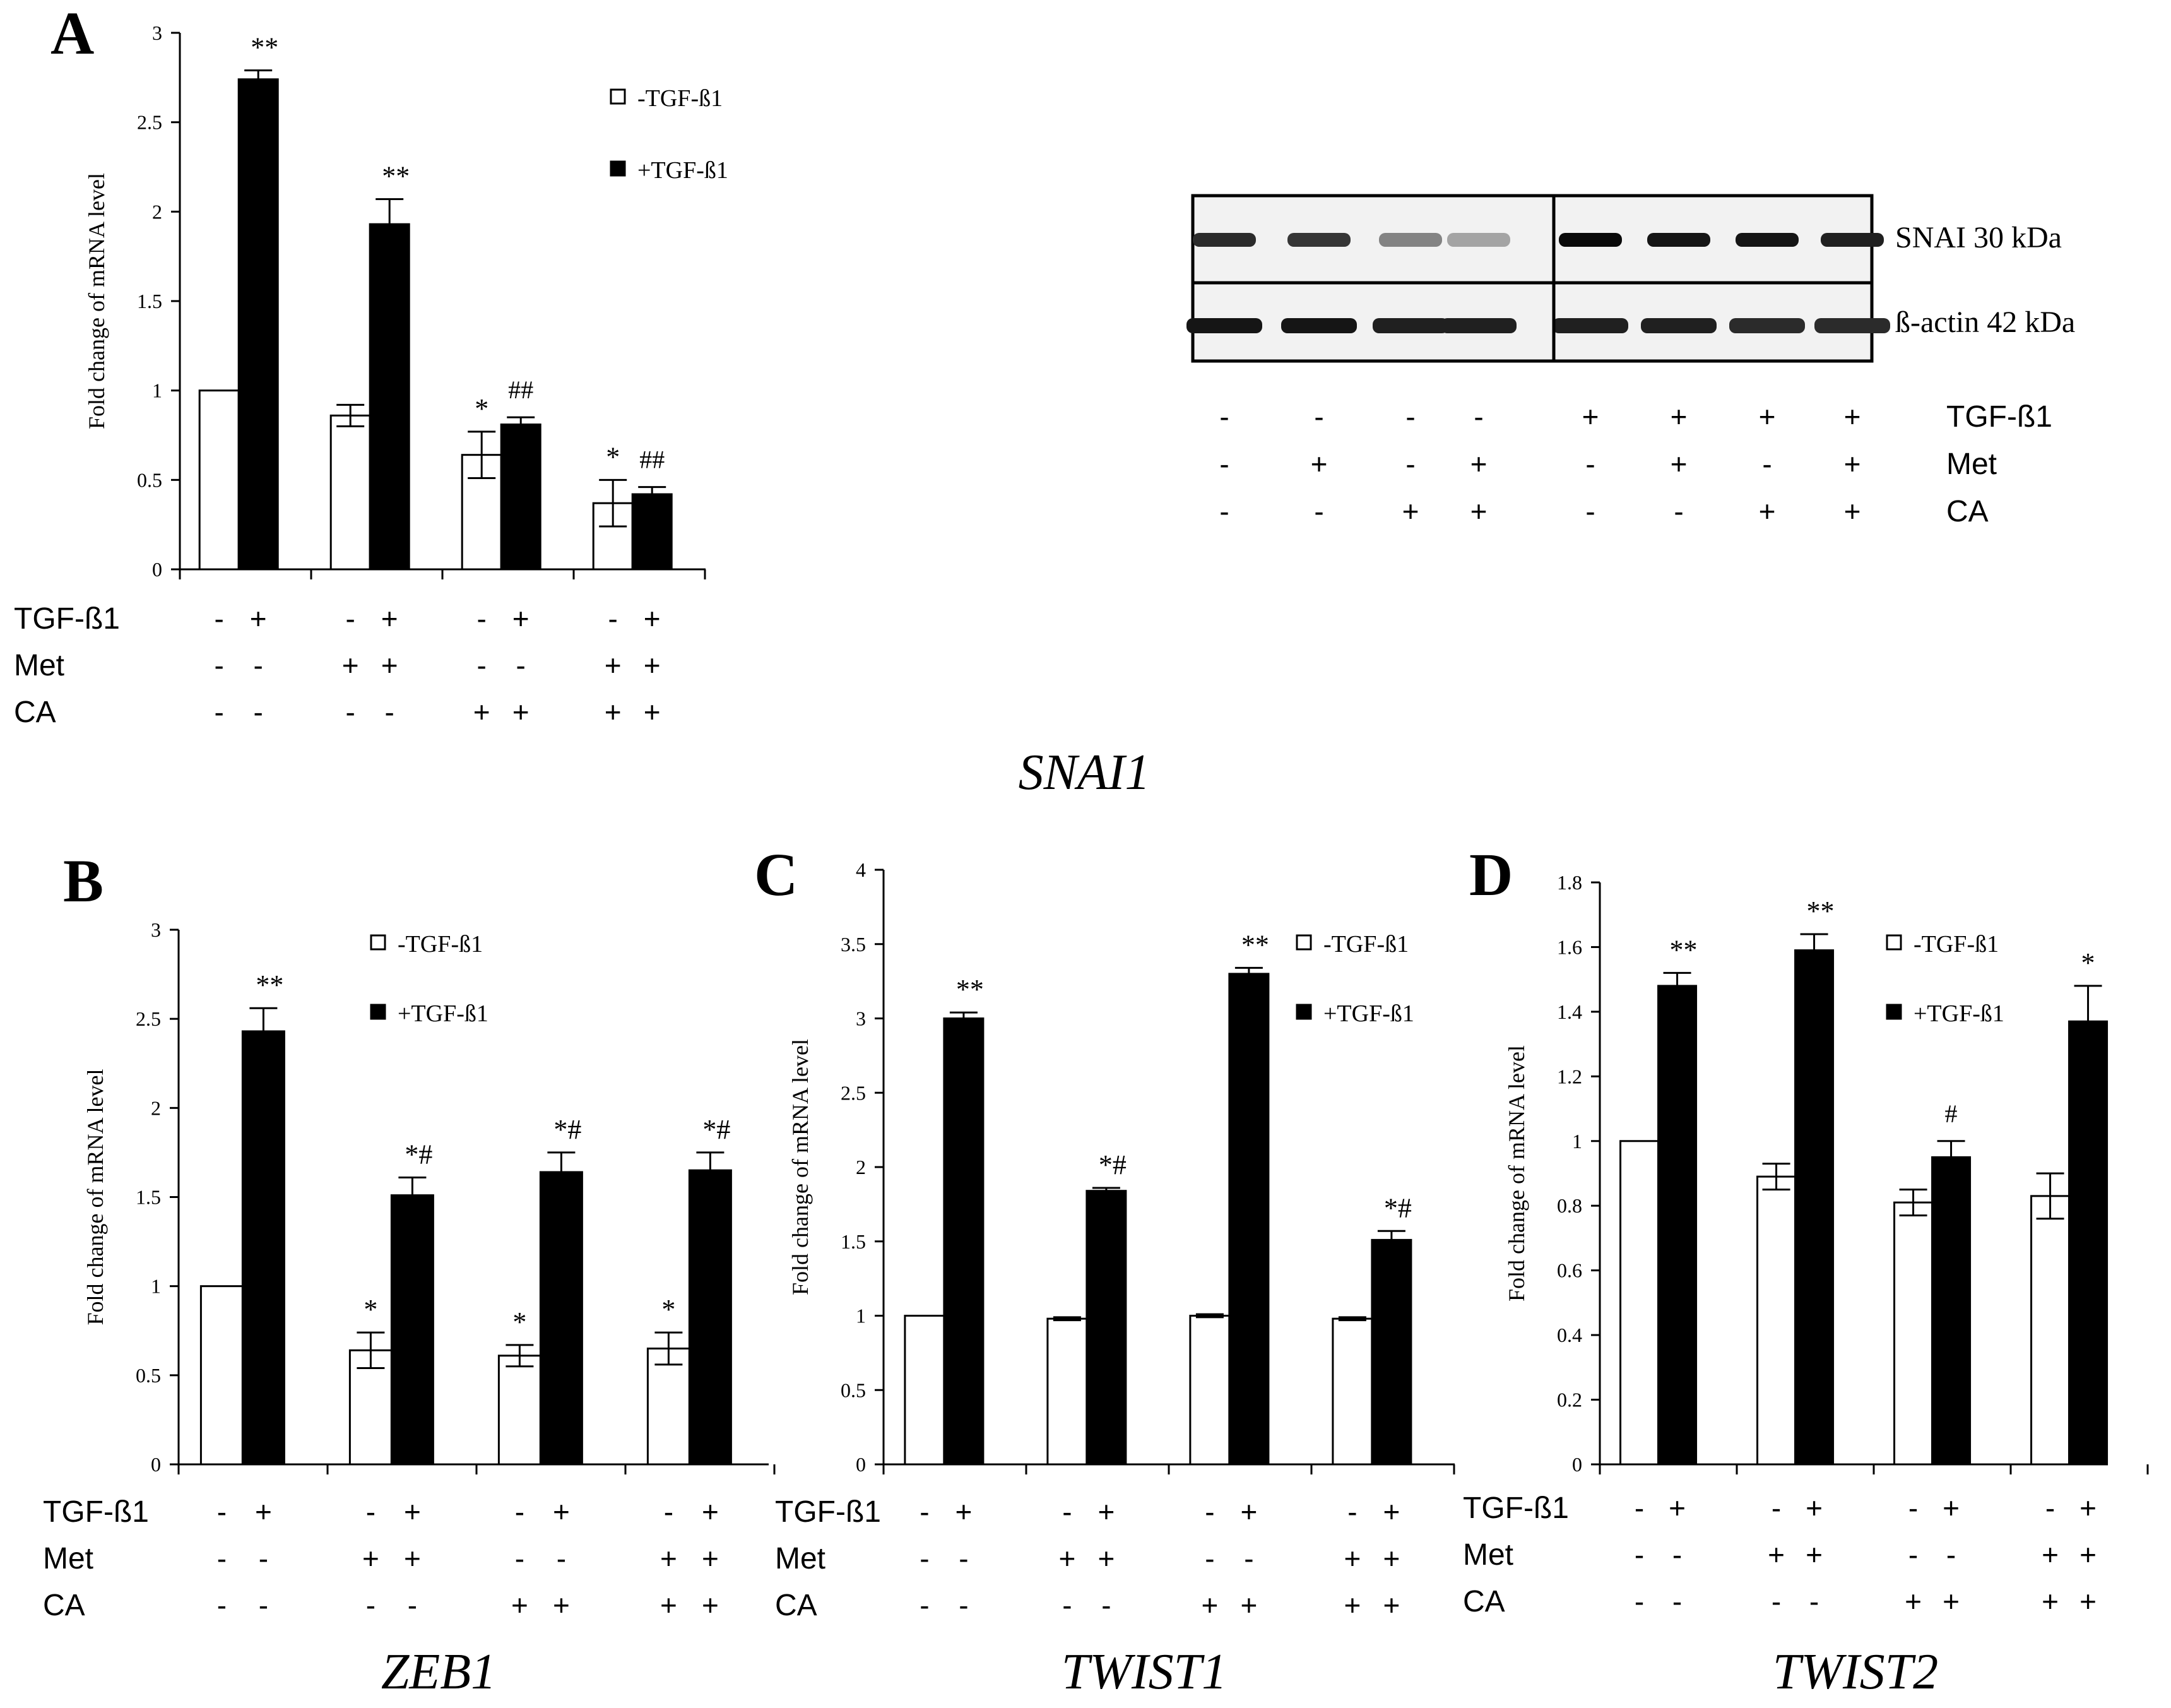 Image resolution: width=2171 pixels, height=1708 pixels. Describe the element at coordinates (1967, 511) in the screenshot. I see `blot-condition-label: CA` at that location.